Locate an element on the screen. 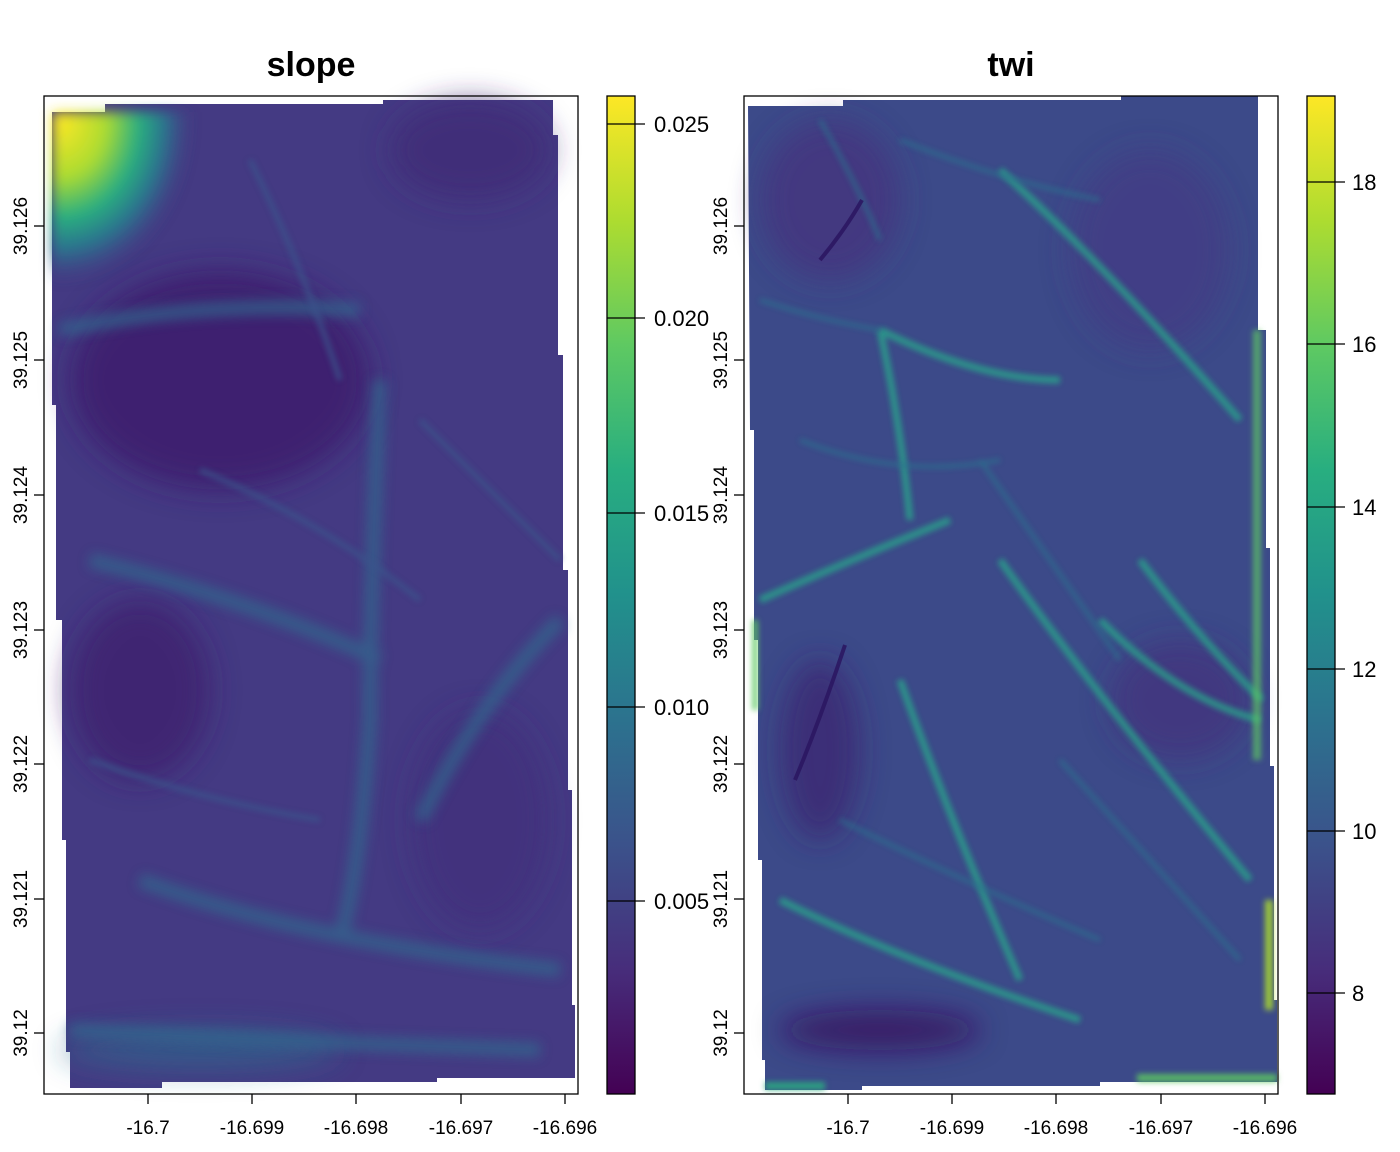 This screenshot has height=1152, width=1400. colorbar-tick-label: 16 is located at coordinates (1364, 344).